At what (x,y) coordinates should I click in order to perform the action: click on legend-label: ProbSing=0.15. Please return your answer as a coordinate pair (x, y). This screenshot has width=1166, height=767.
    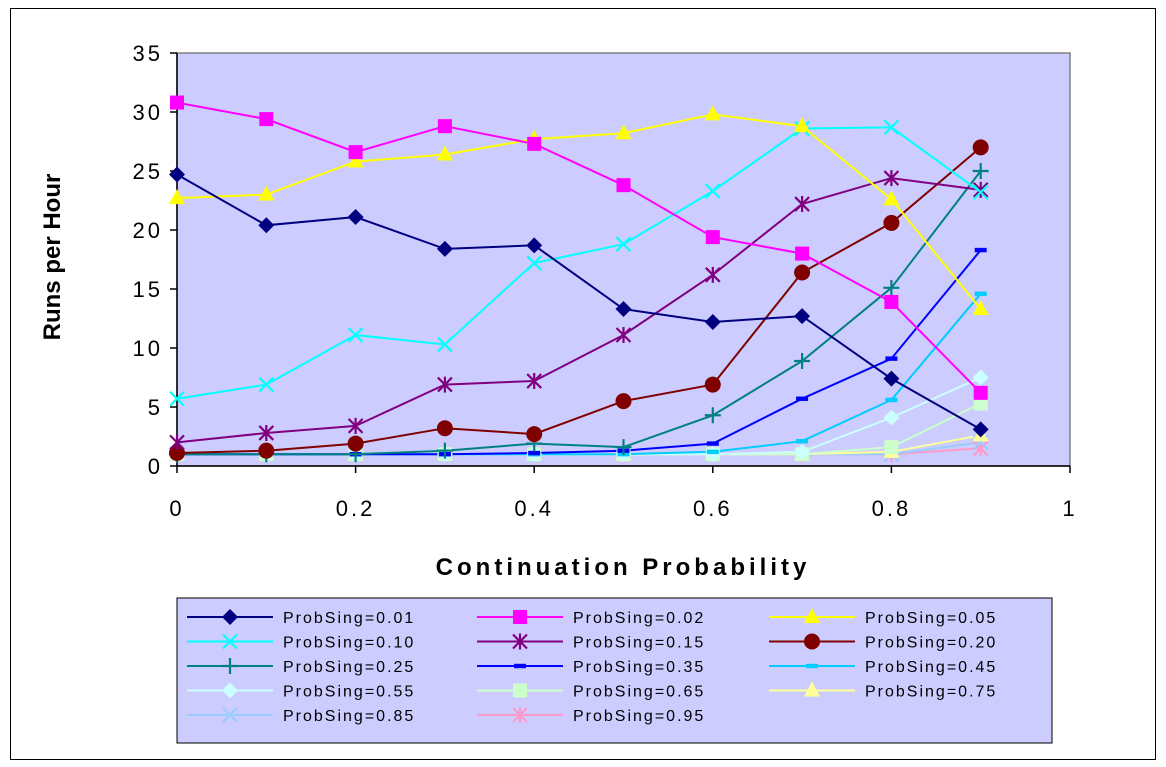
    Looking at the image, I should click on (639, 643).